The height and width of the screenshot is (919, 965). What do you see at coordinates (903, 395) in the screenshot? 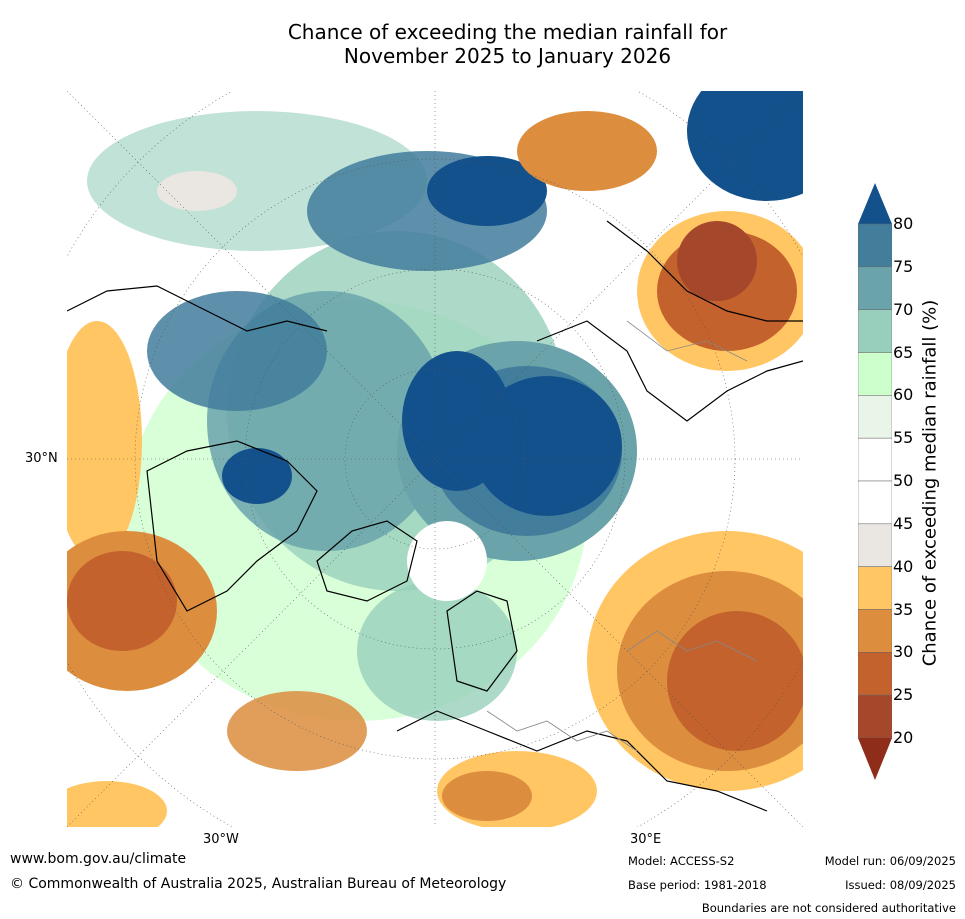
I see `colorbar-tick-60: 60` at bounding box center [903, 395].